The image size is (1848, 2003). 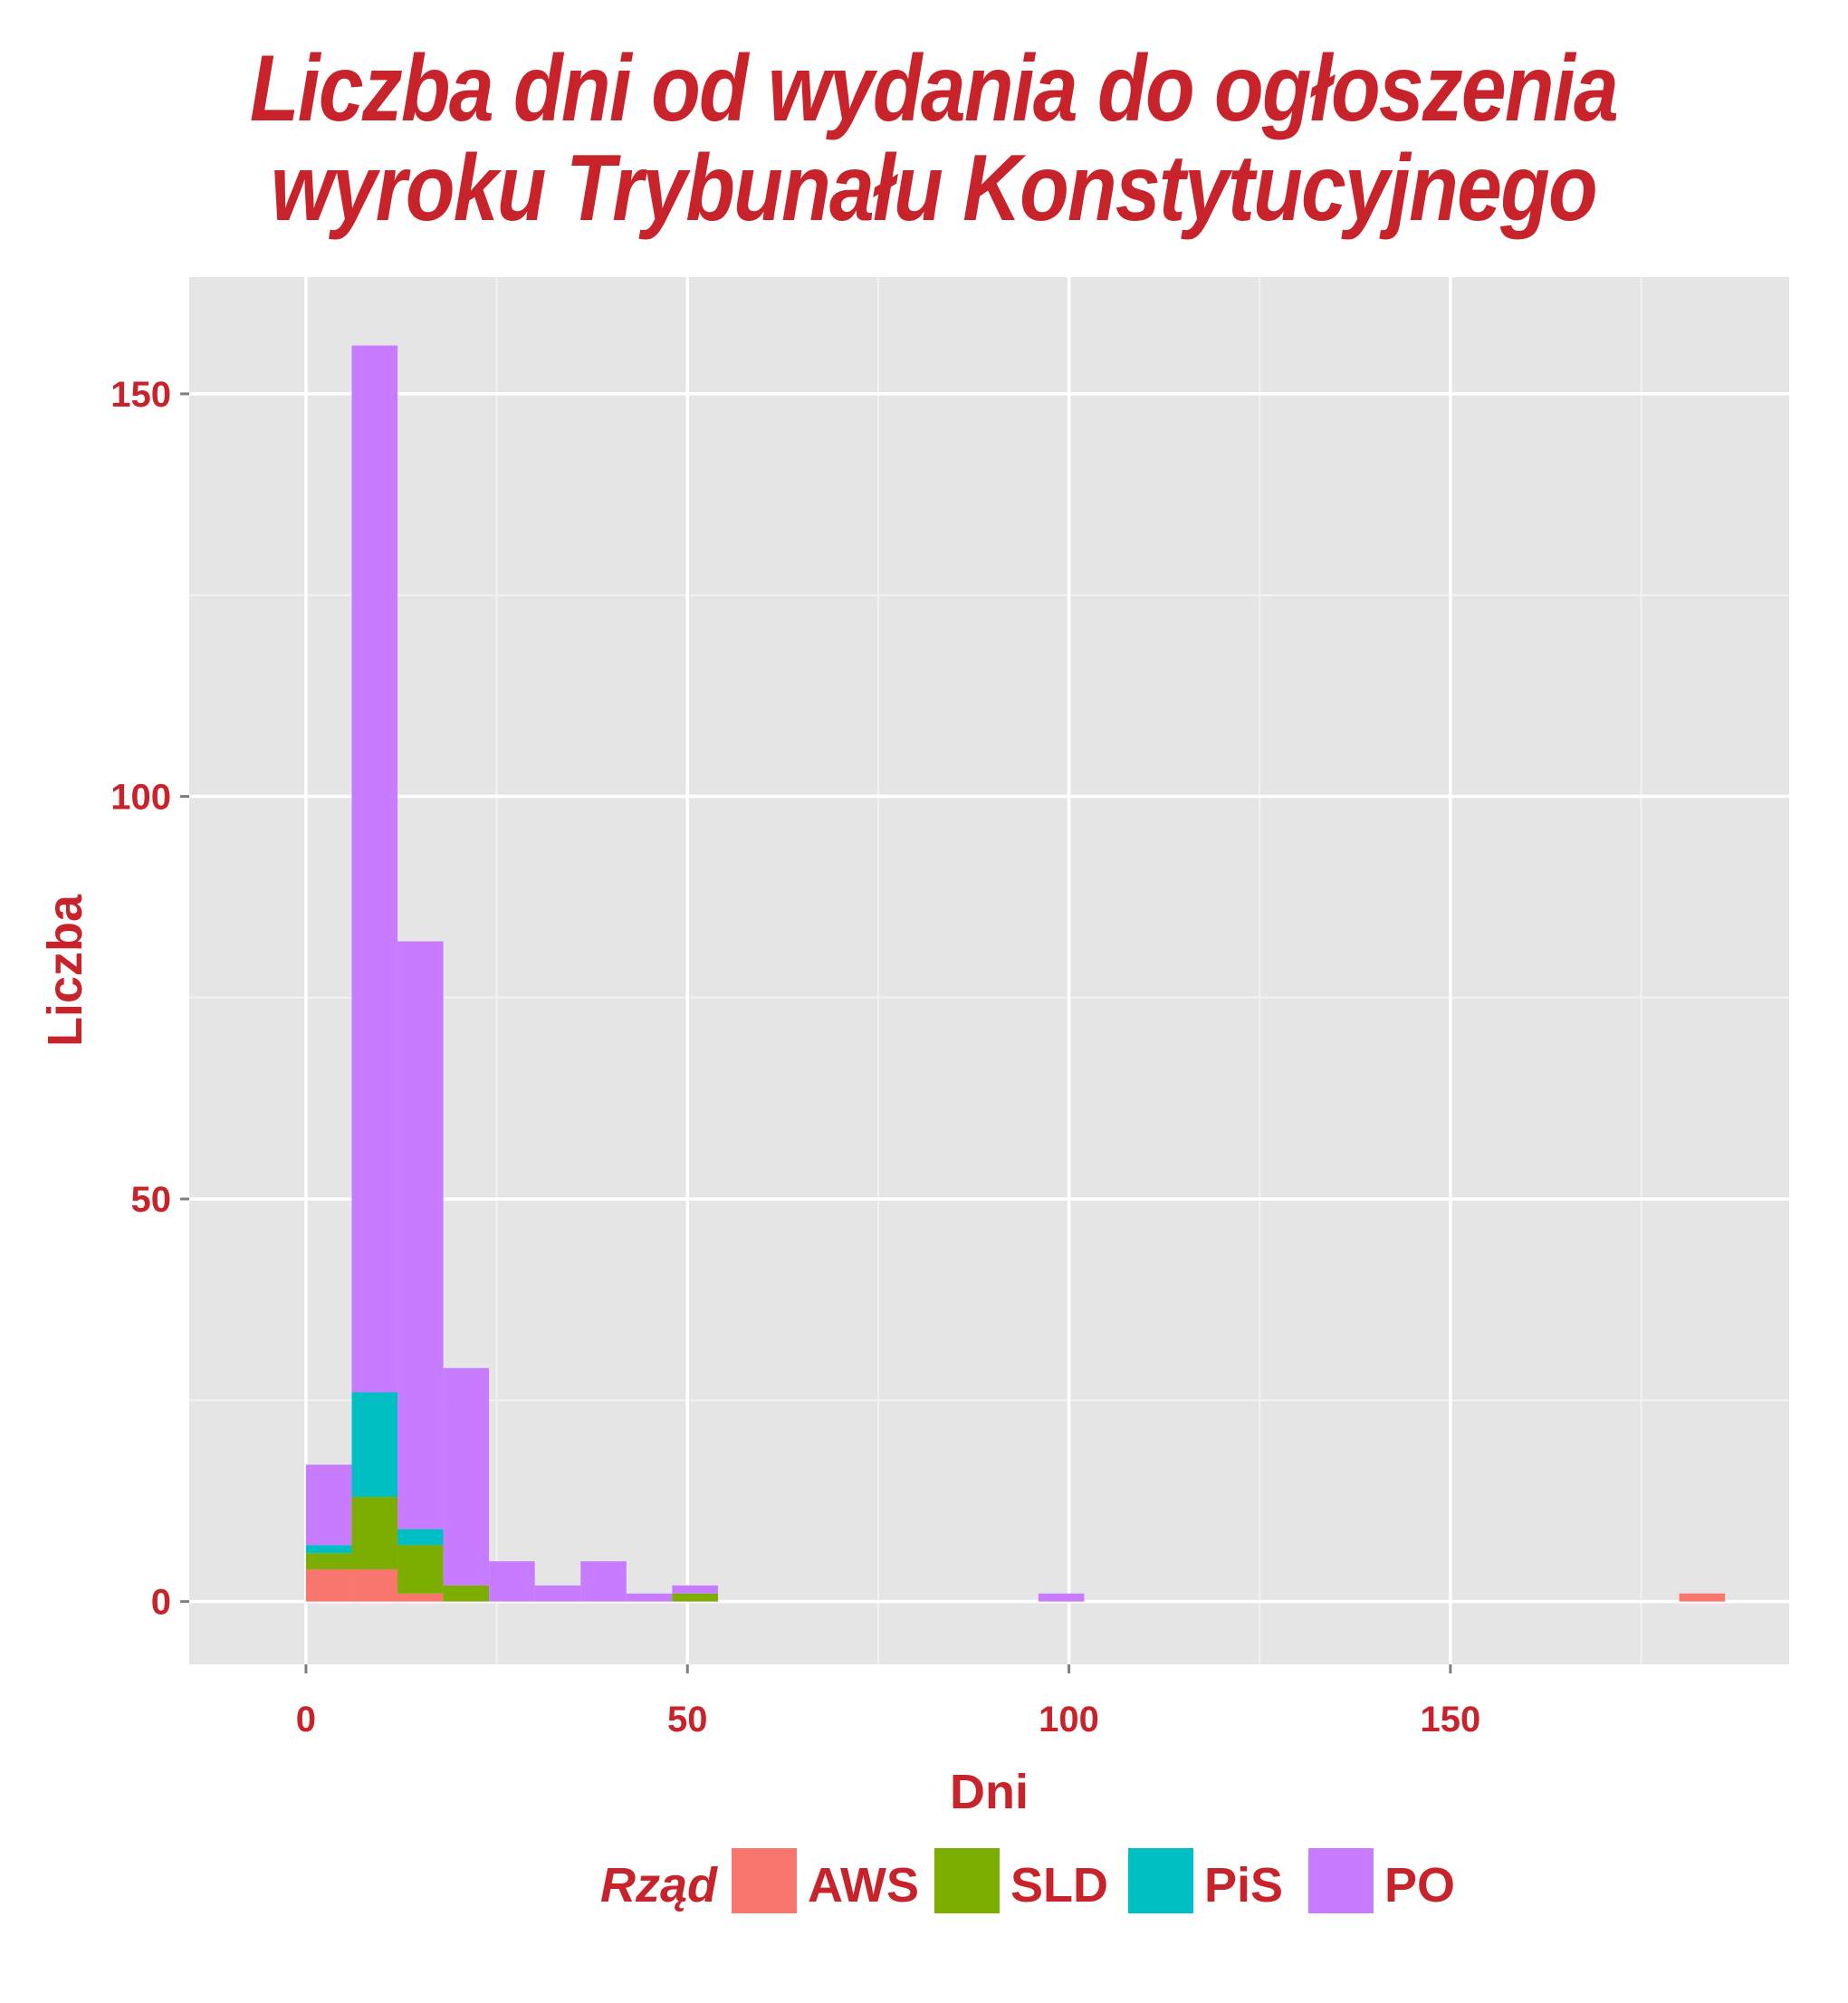 What do you see at coordinates (687, 1720) in the screenshot?
I see `x-tick-label: 50` at bounding box center [687, 1720].